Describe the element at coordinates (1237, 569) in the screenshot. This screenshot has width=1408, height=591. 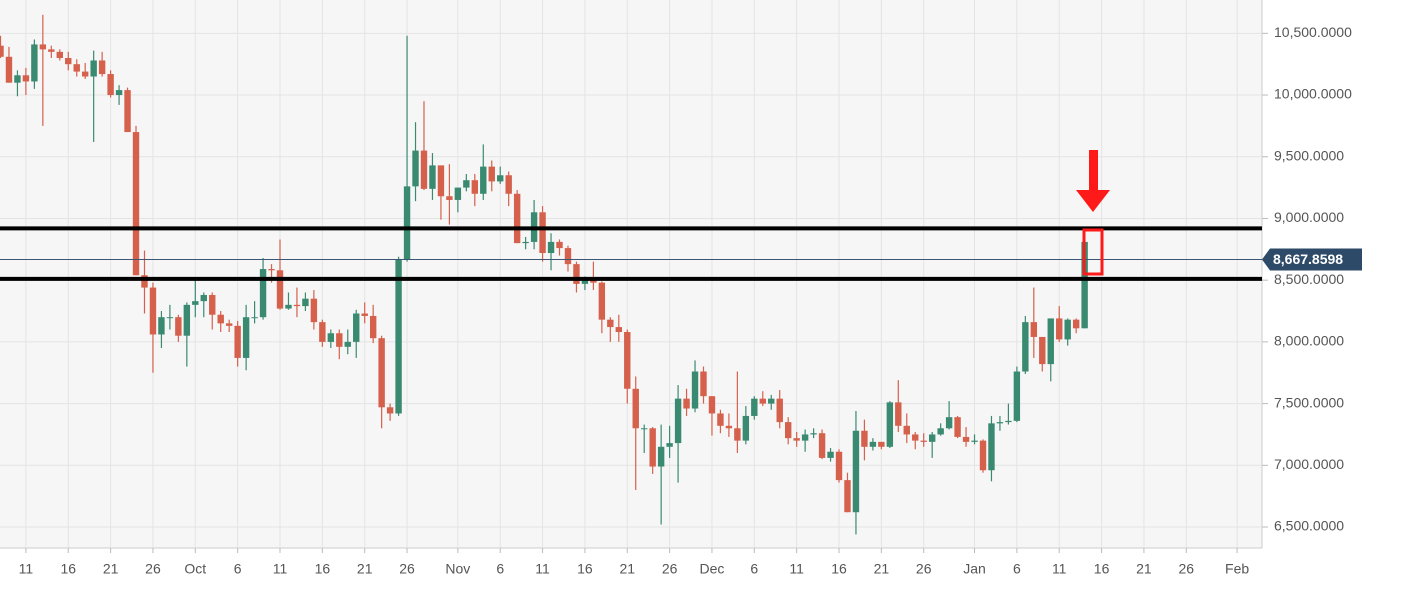
I see `x-tick-label: Feb` at that location.